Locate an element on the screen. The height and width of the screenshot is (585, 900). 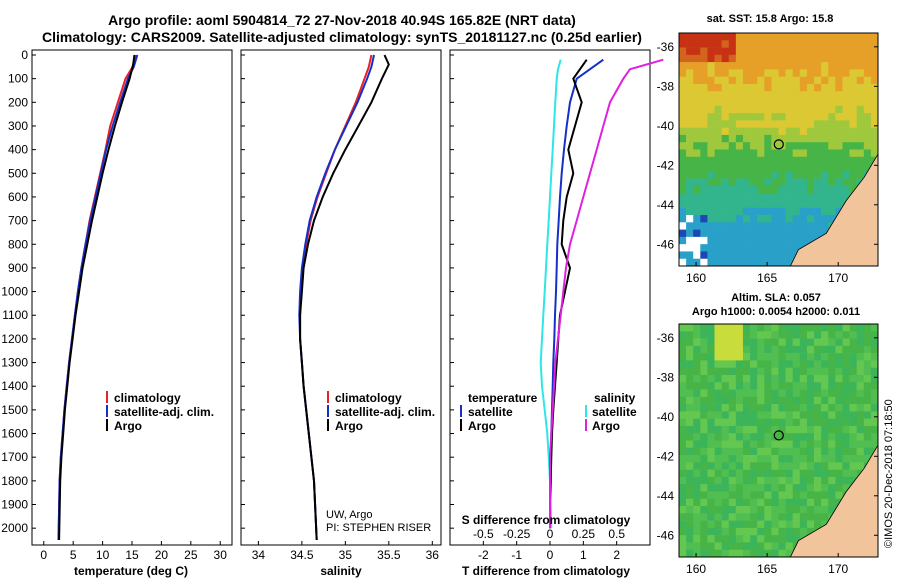
depth-tick-label: 800 is located at coordinates (18, 244).